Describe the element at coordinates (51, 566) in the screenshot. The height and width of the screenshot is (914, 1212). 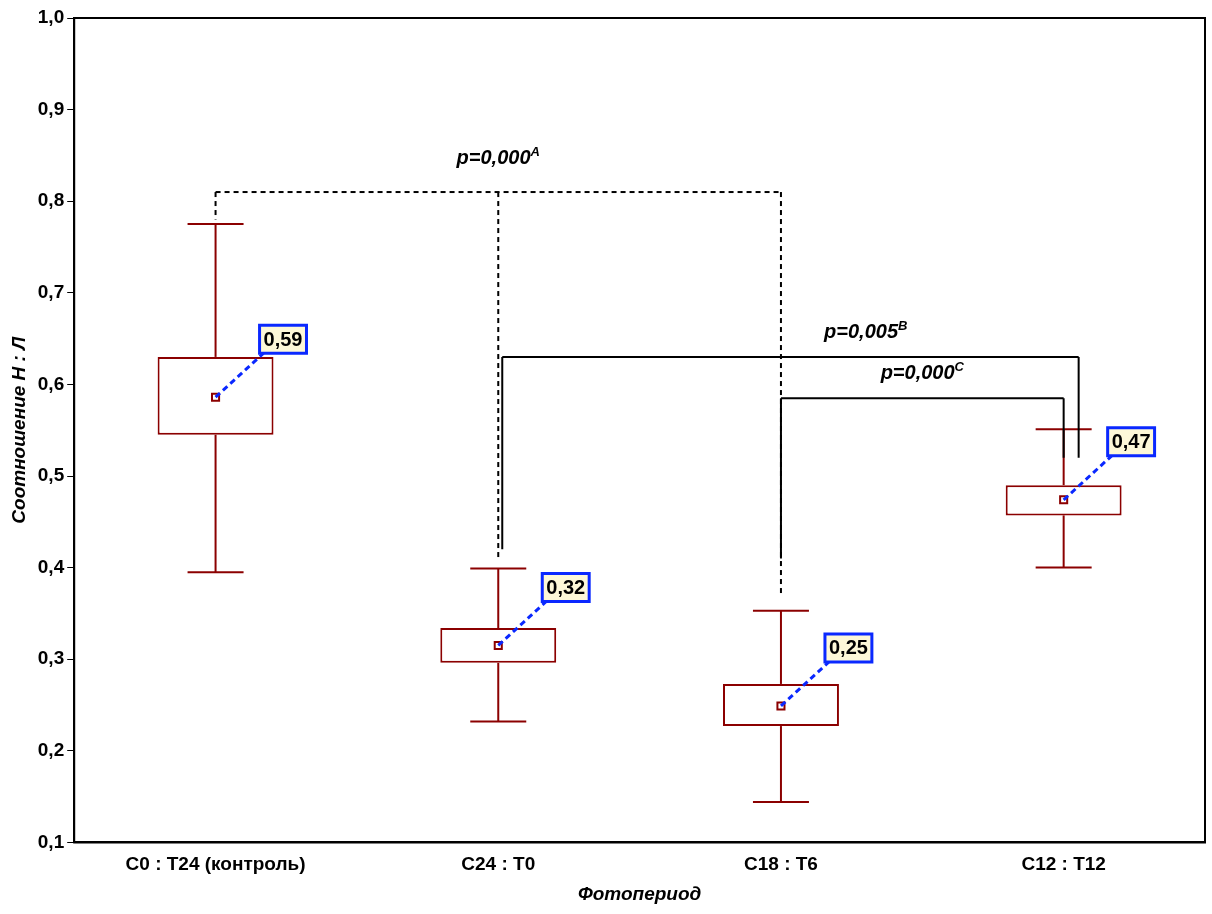
I see `y-tick-label: 0,4` at that location.